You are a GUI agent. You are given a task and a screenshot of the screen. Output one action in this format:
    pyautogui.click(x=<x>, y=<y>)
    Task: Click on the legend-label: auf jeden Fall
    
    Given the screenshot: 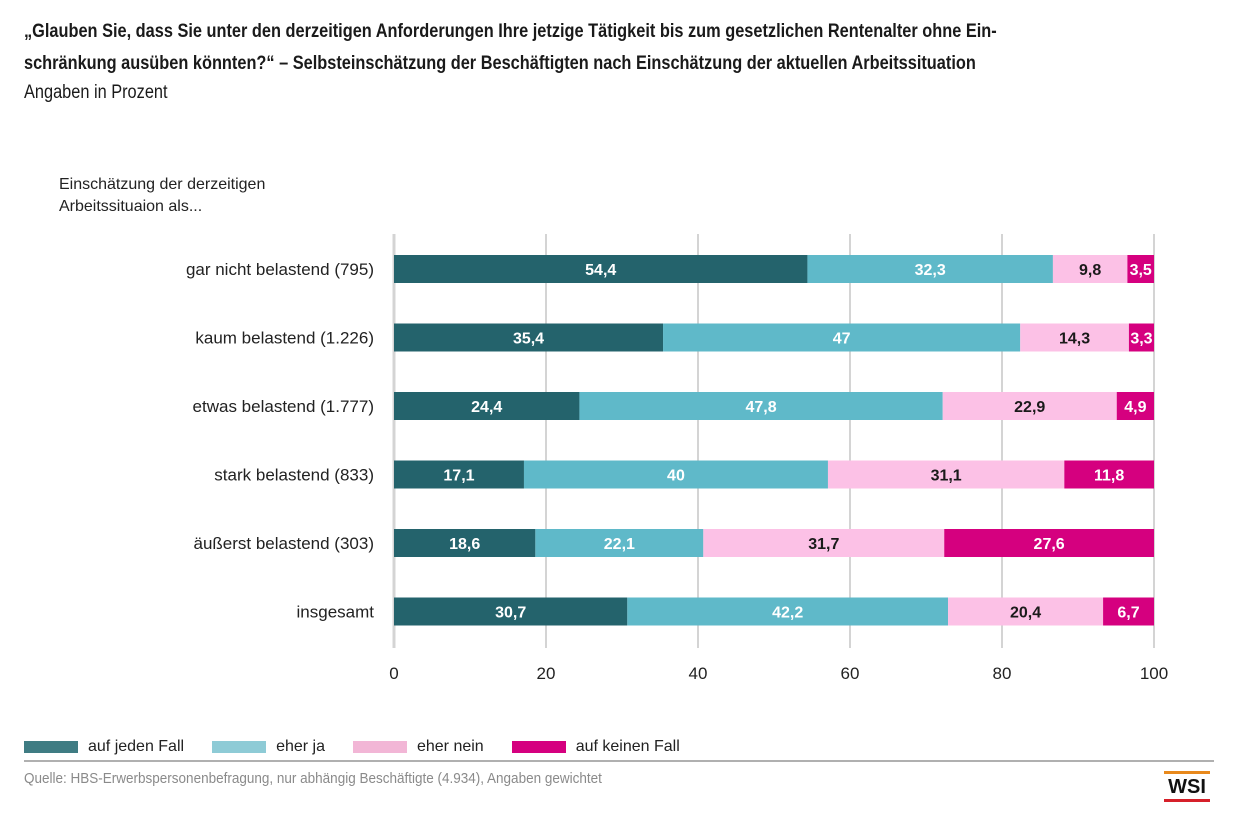 What is the action you would take?
    pyautogui.click(x=136, y=746)
    